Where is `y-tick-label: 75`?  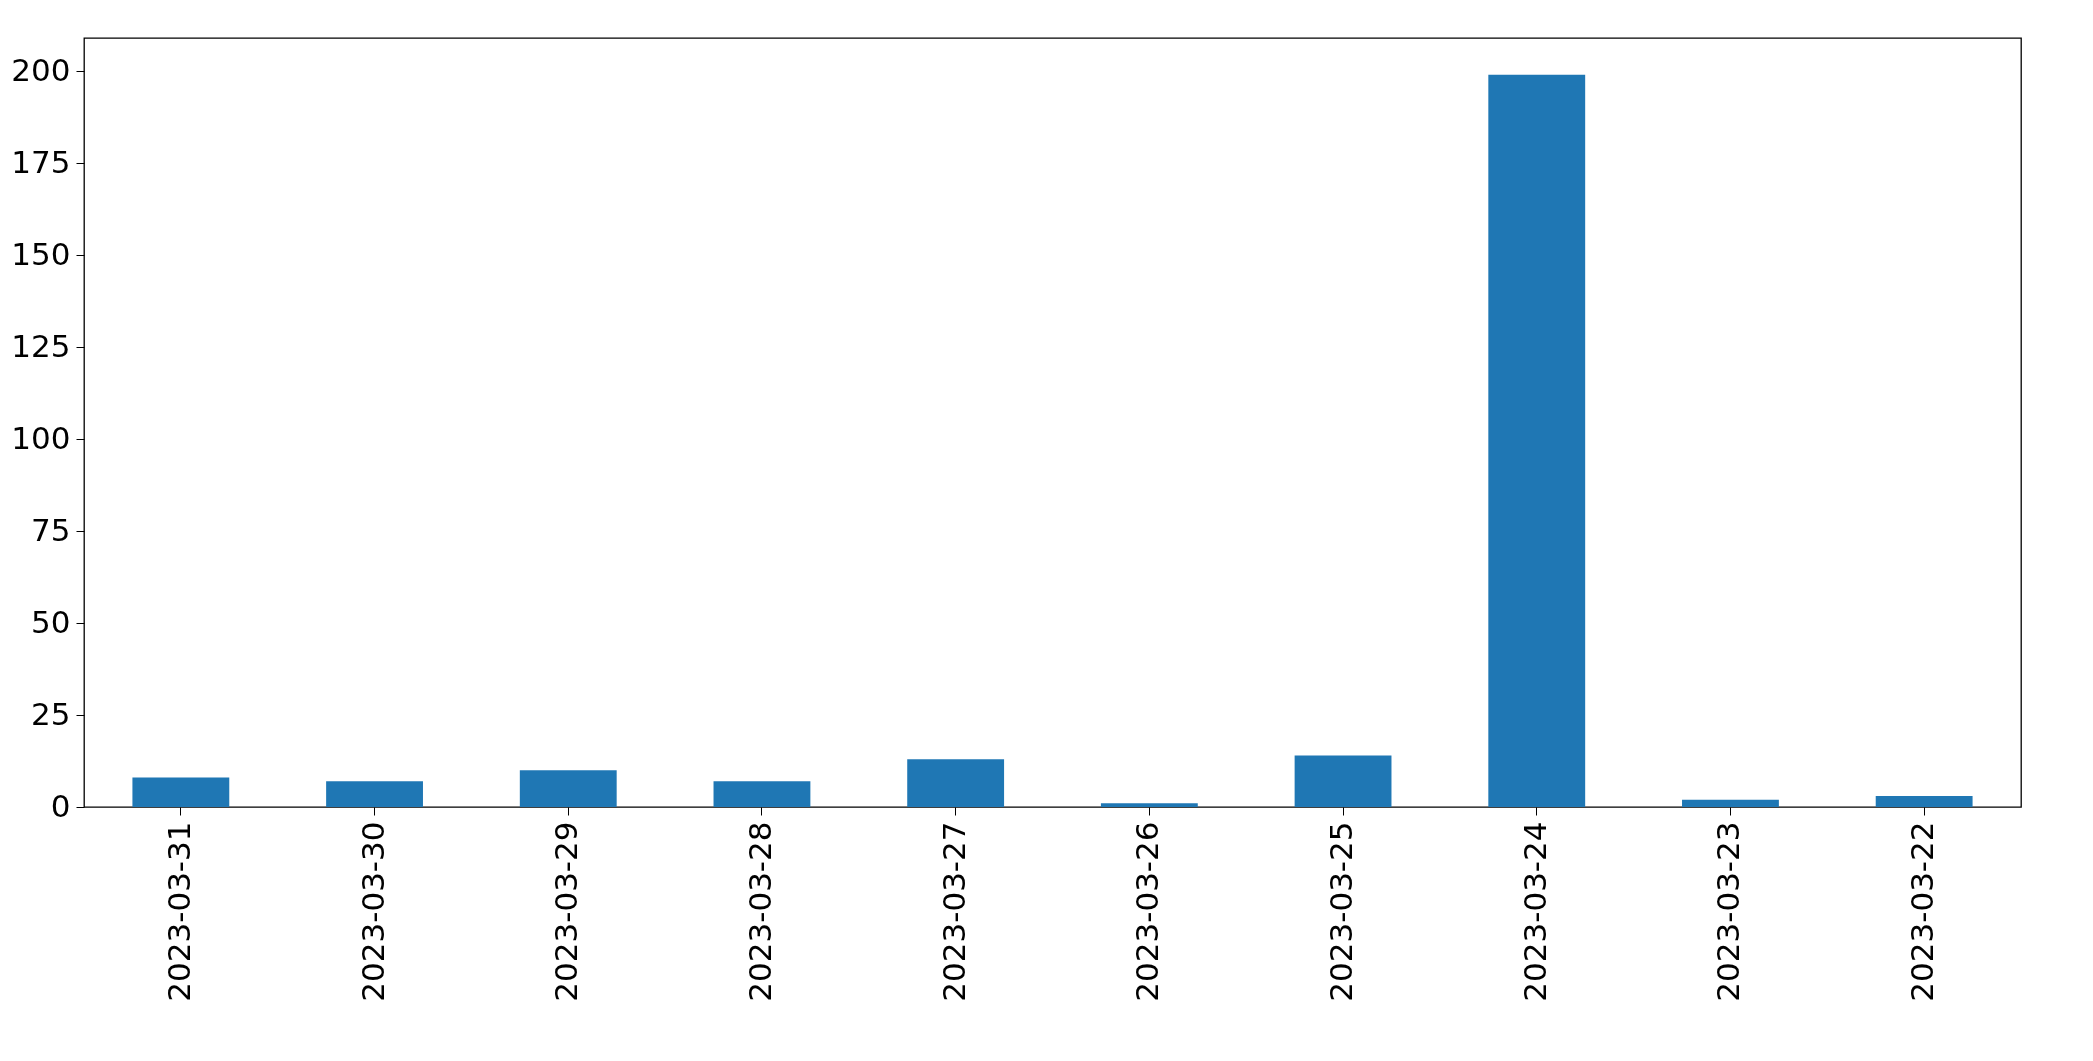 y-tick-label: 75 is located at coordinates (51, 529).